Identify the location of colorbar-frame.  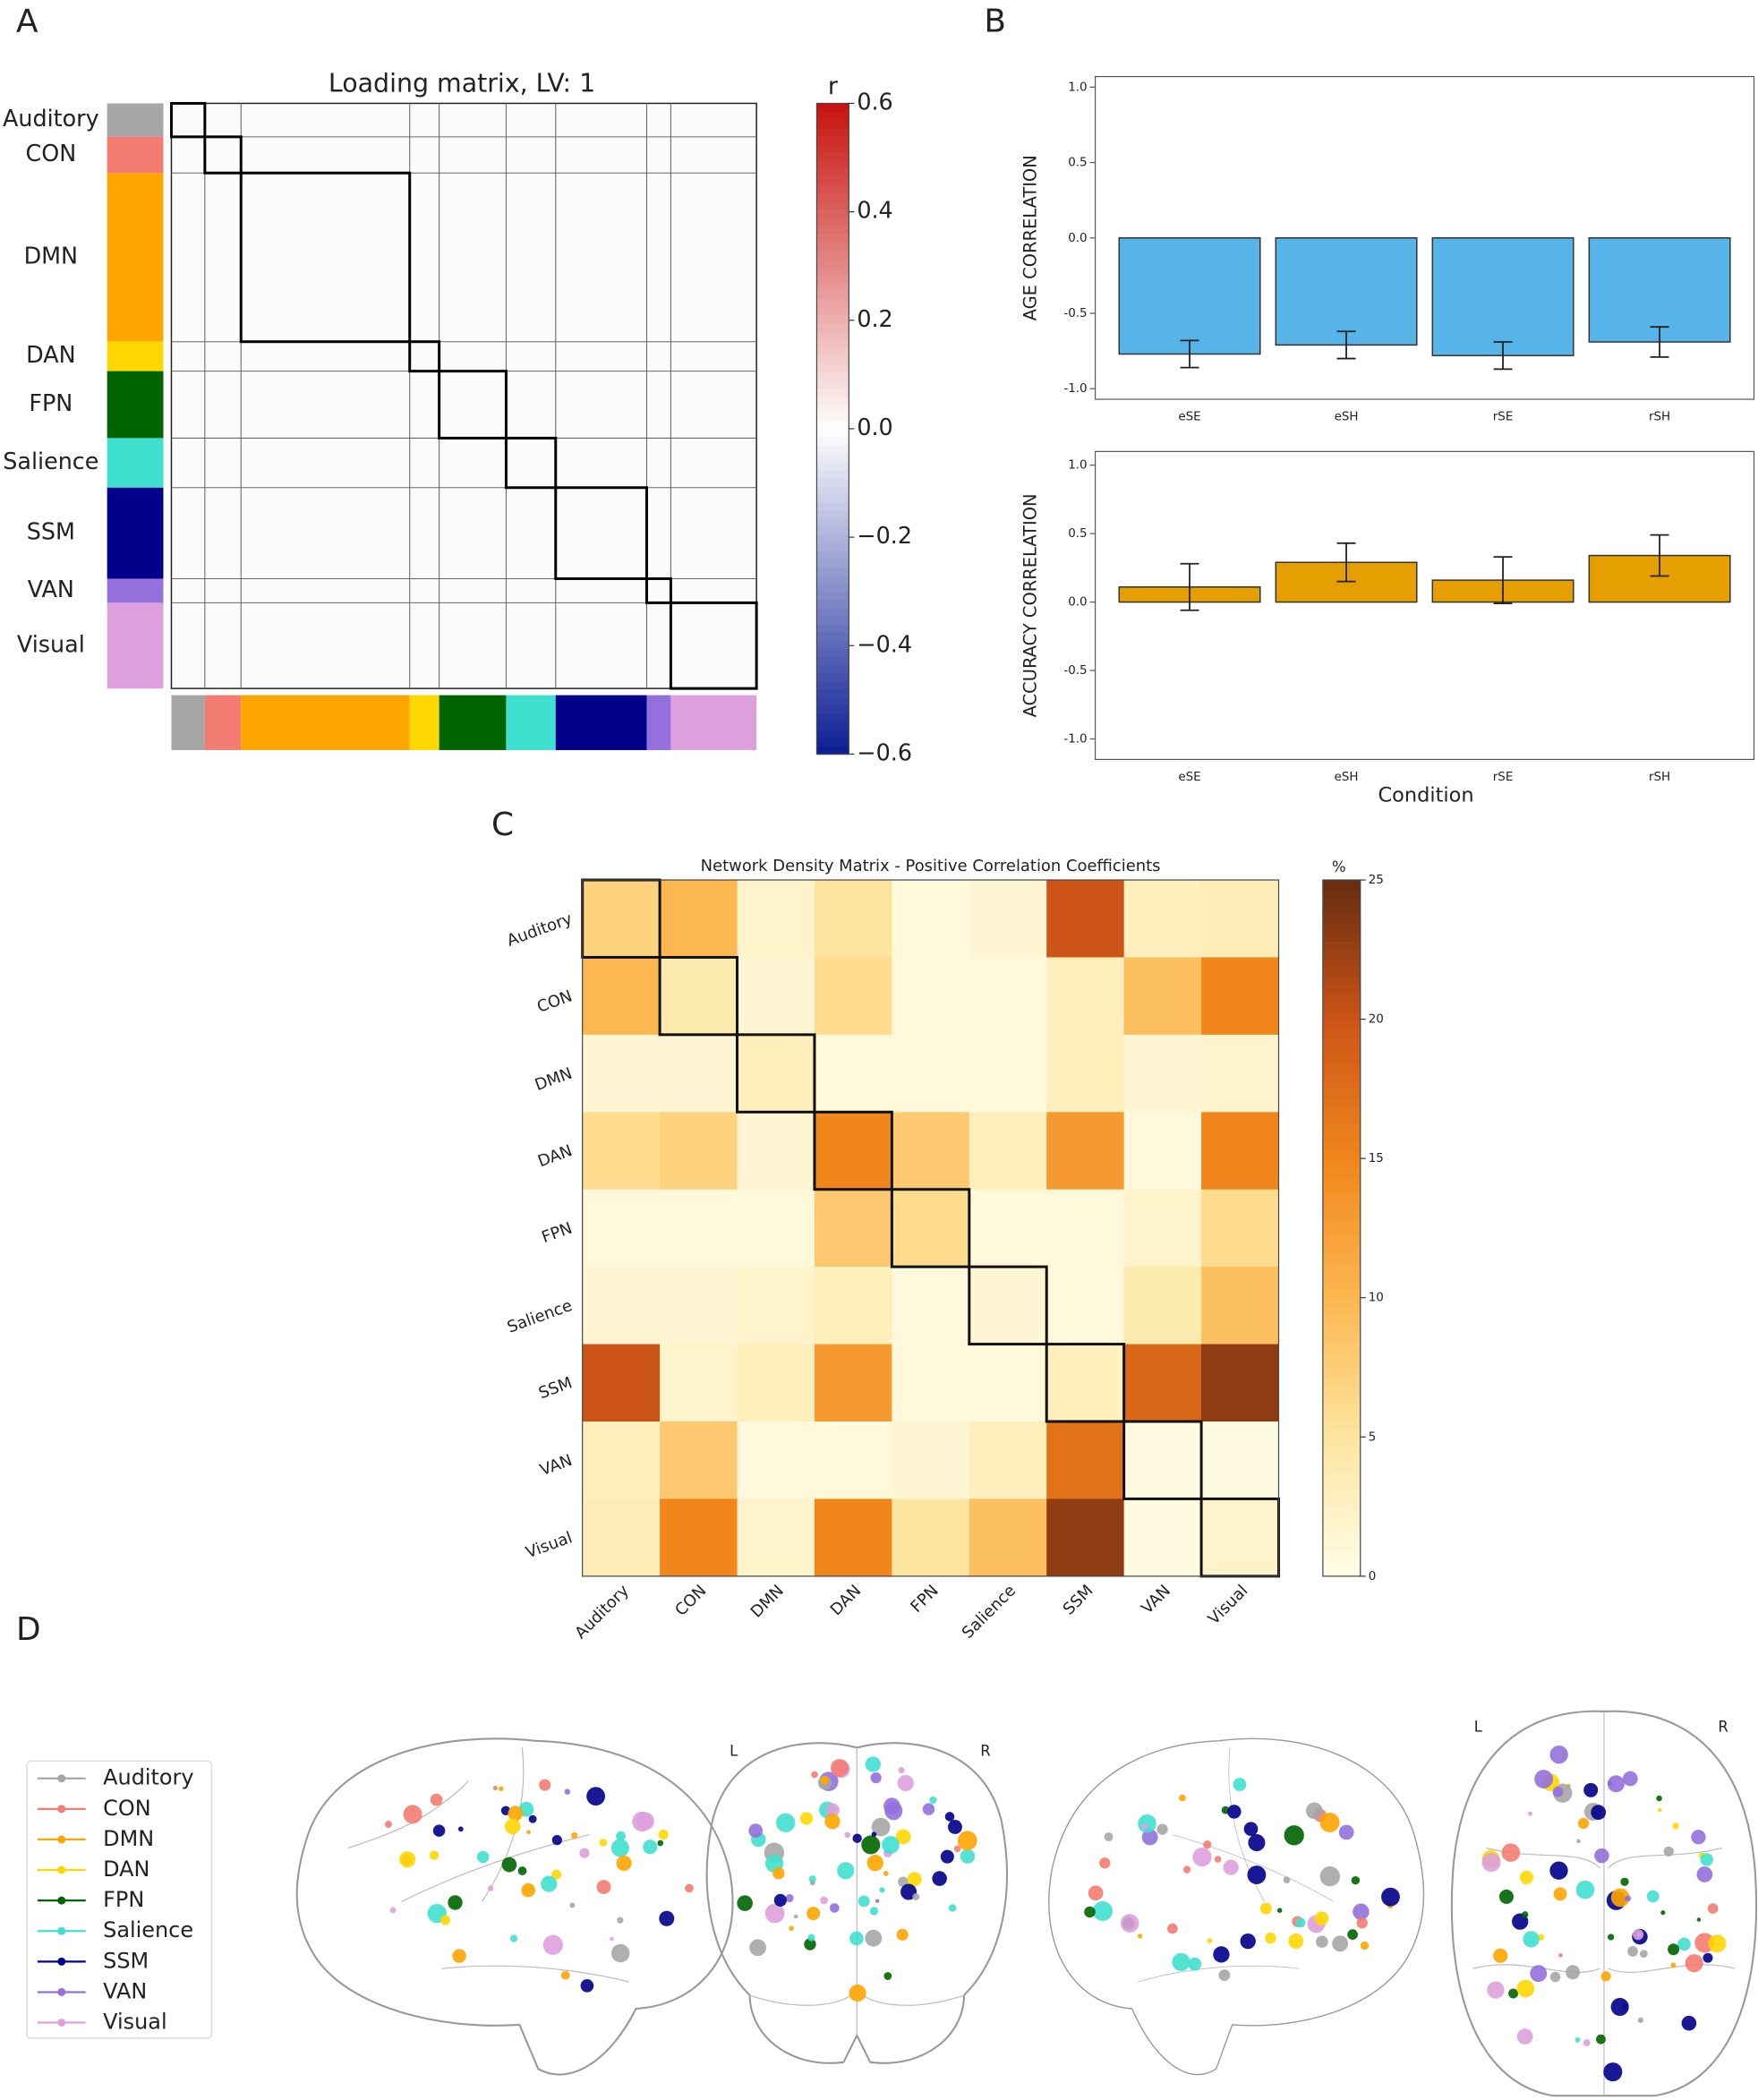
(1341, 1228).